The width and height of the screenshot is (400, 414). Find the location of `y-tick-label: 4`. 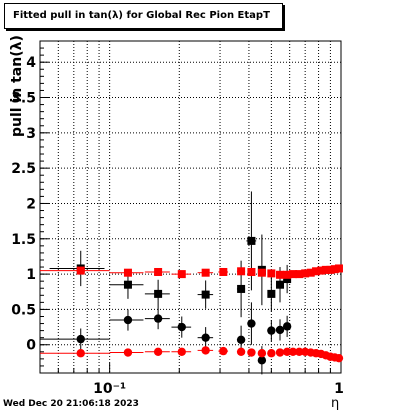

y-tick-label: 4 is located at coordinates (31, 63).